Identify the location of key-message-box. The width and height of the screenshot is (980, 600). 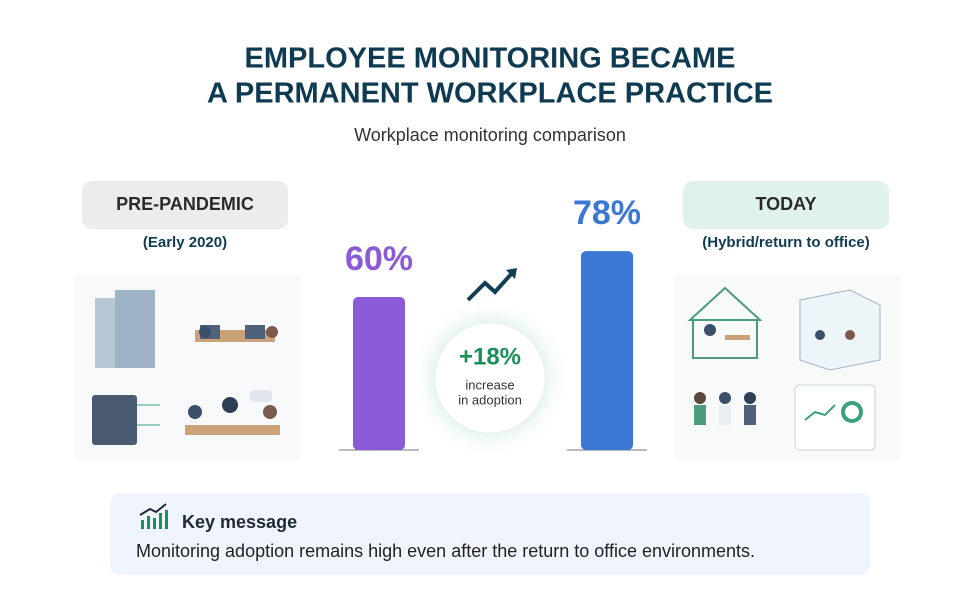
(490, 534).